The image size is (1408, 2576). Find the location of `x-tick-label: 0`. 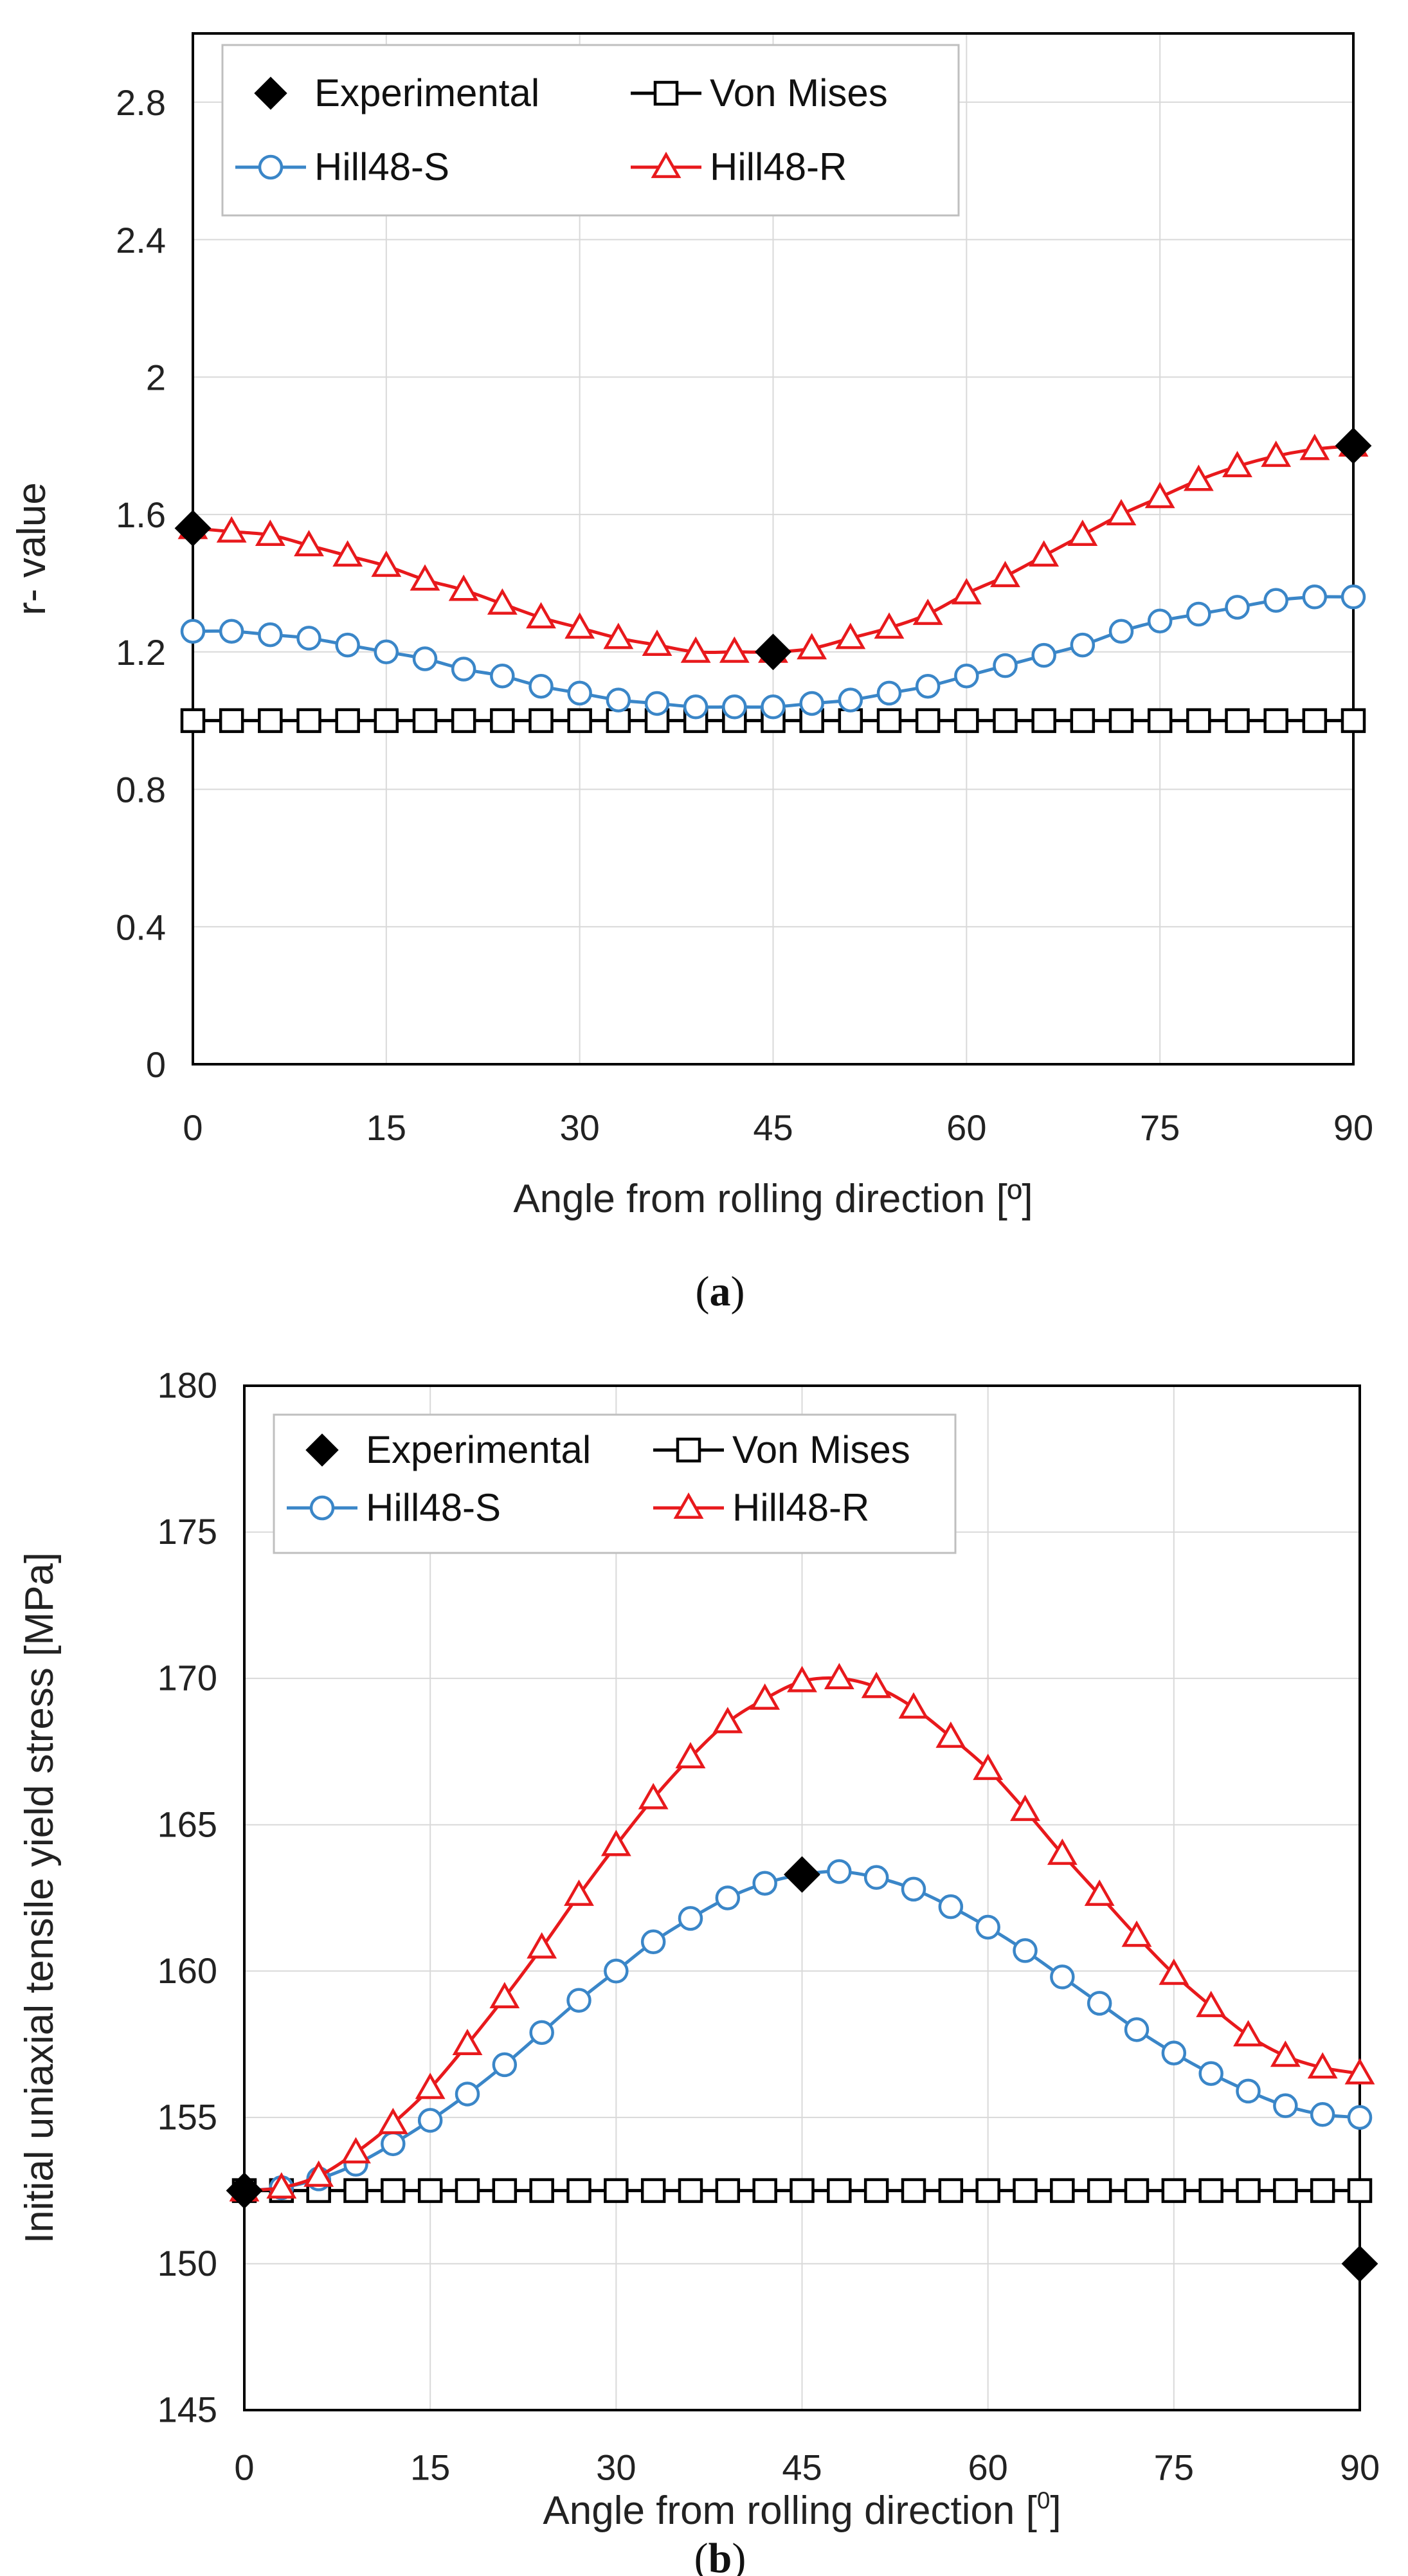

x-tick-label: 0 is located at coordinates (244, 2467).